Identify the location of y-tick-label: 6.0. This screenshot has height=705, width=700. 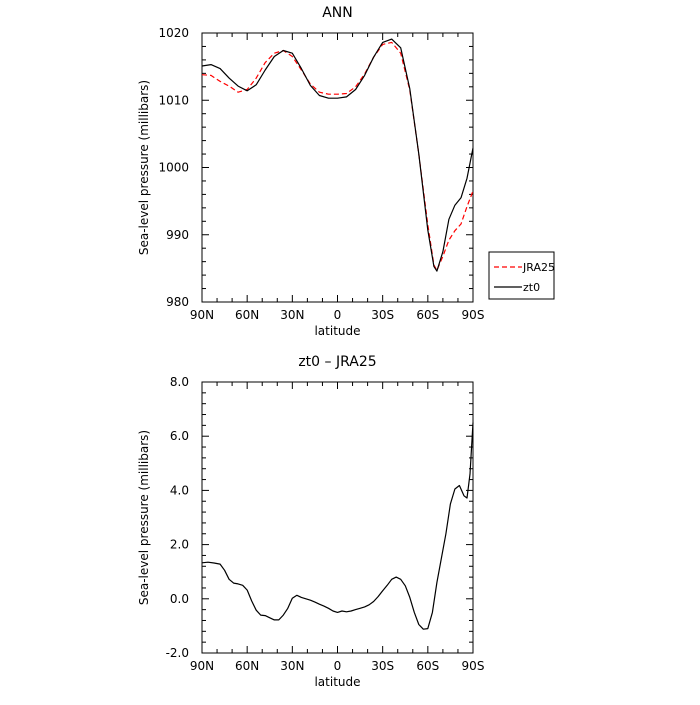
(179, 436).